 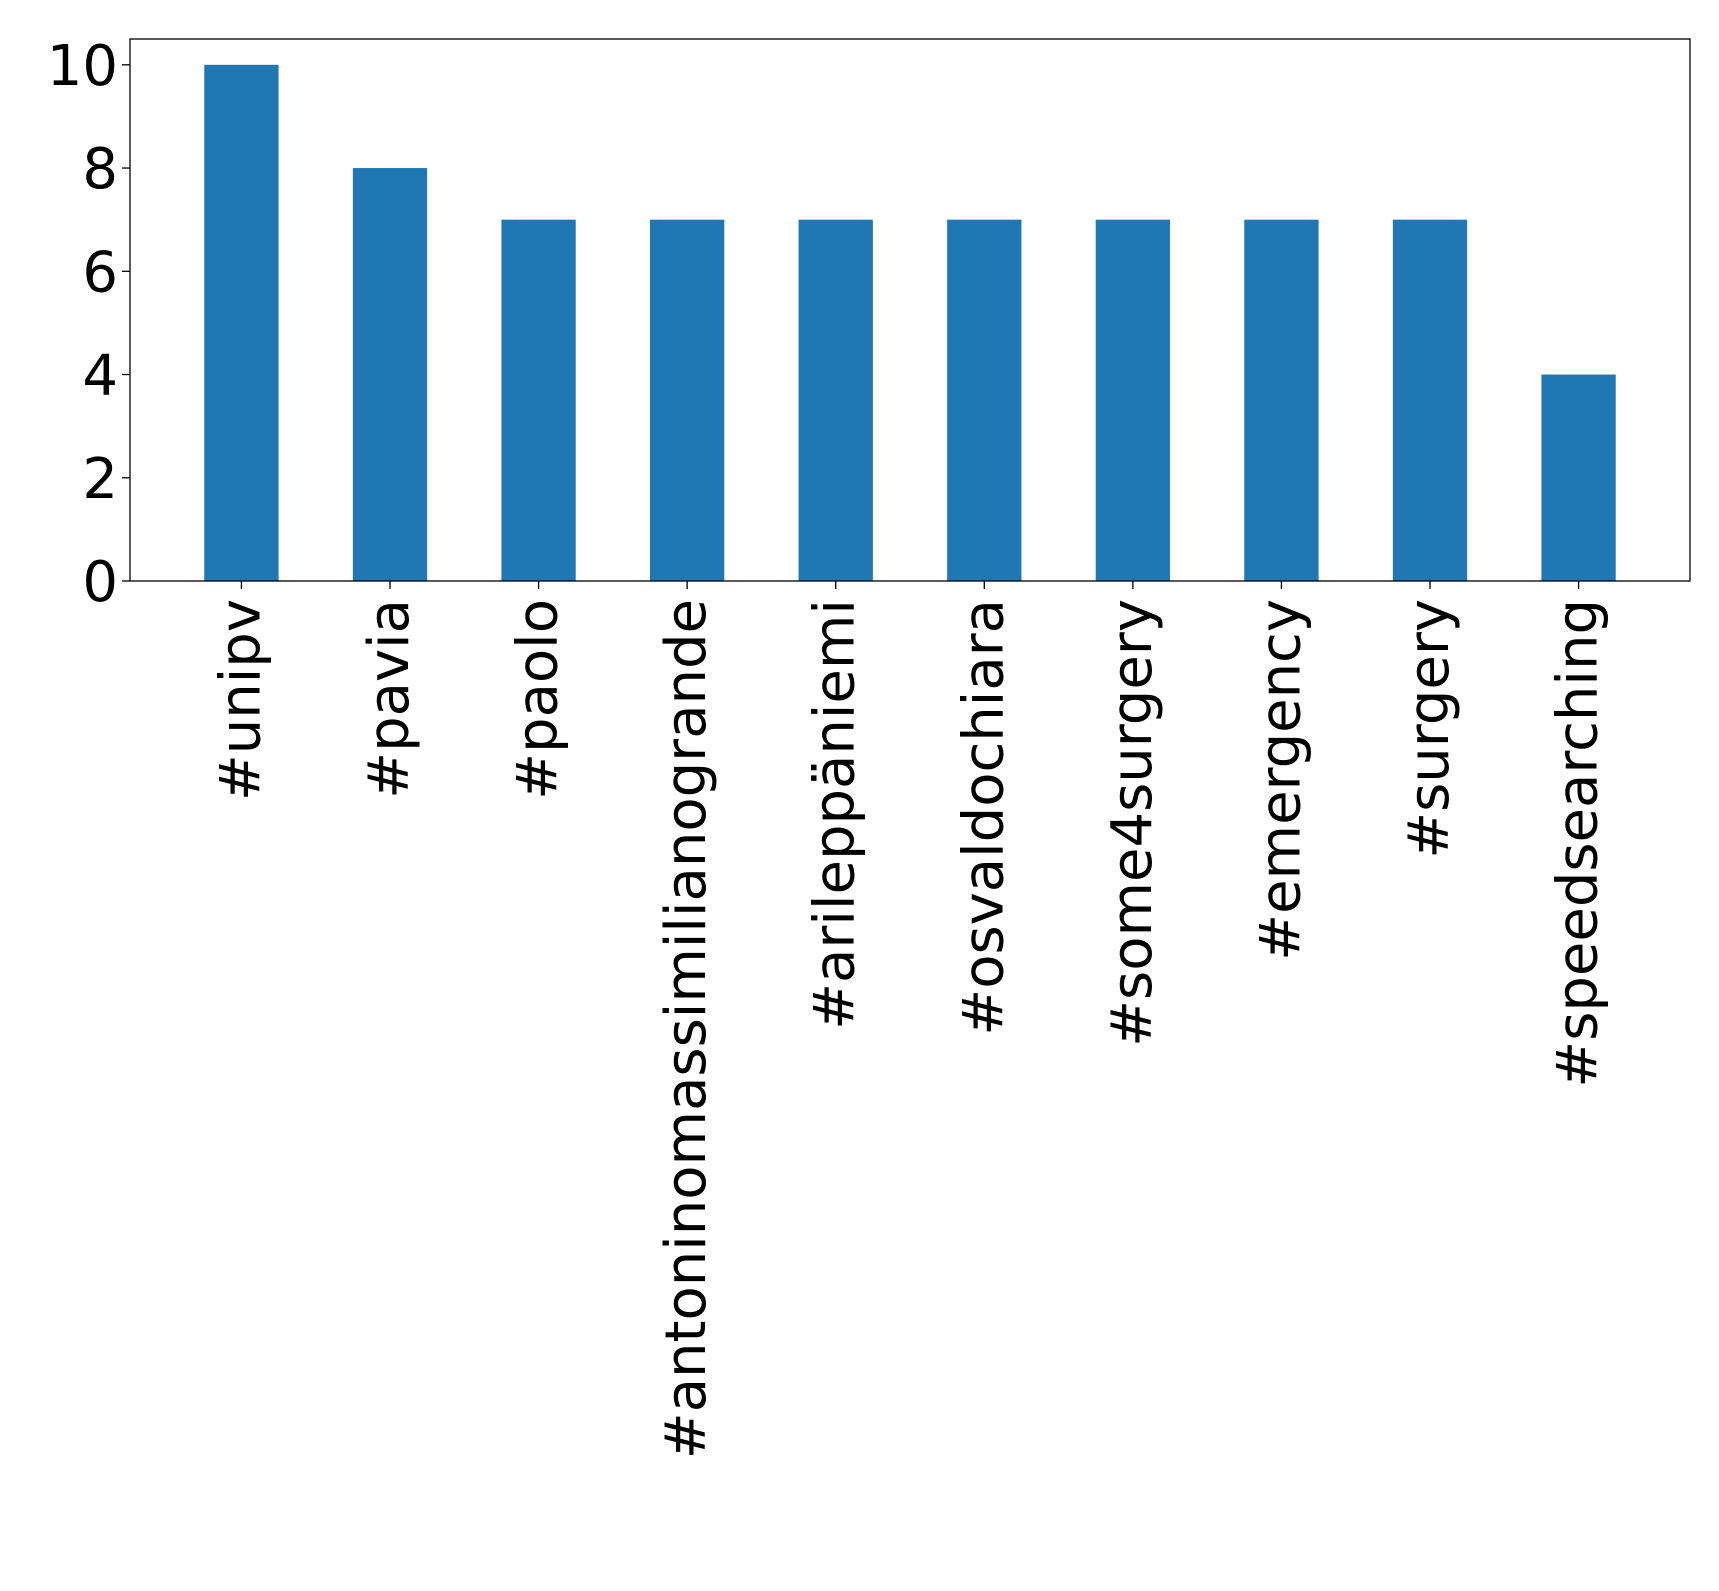 I want to click on y-tick-label: 10, so click(x=82, y=66).